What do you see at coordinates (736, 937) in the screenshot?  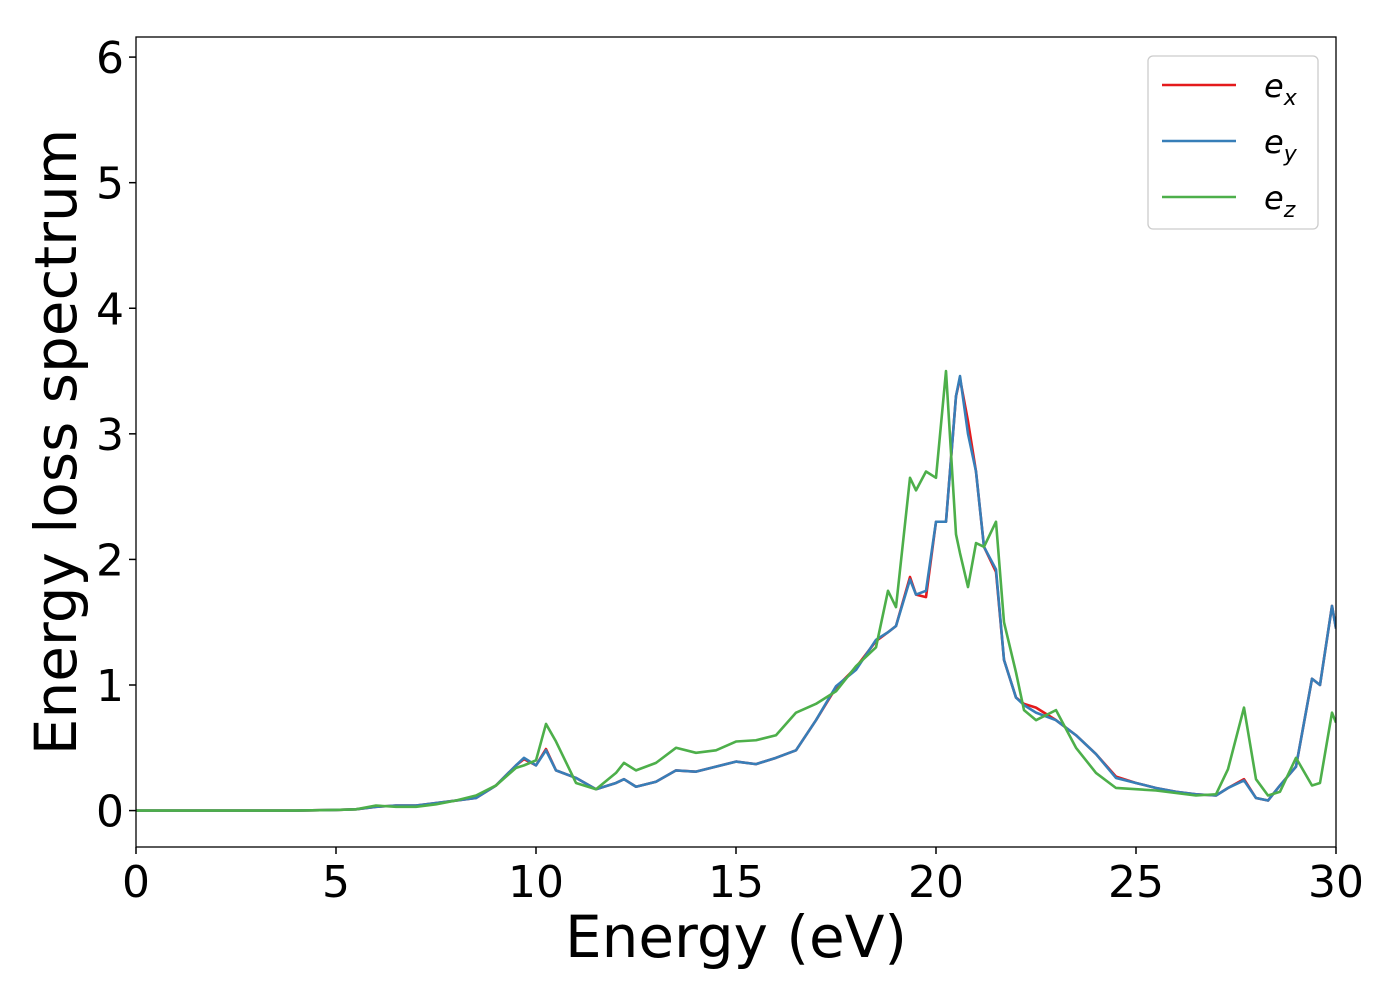 I see `x-axis-label: Energy (eV)` at bounding box center [736, 937].